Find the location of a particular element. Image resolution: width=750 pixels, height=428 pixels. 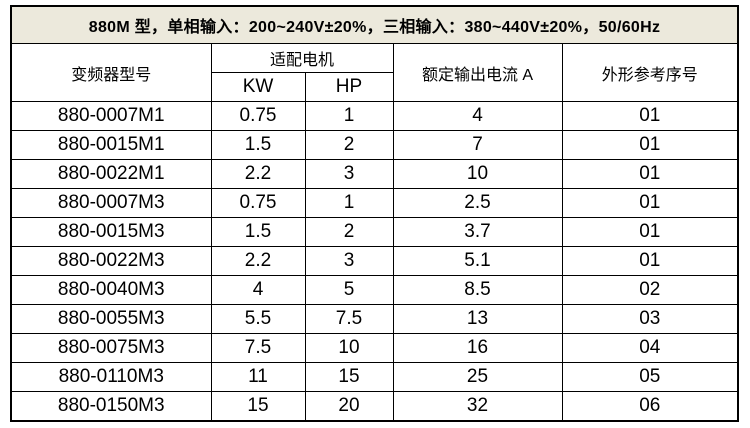

current-cell: 25 is located at coordinates (477, 377).